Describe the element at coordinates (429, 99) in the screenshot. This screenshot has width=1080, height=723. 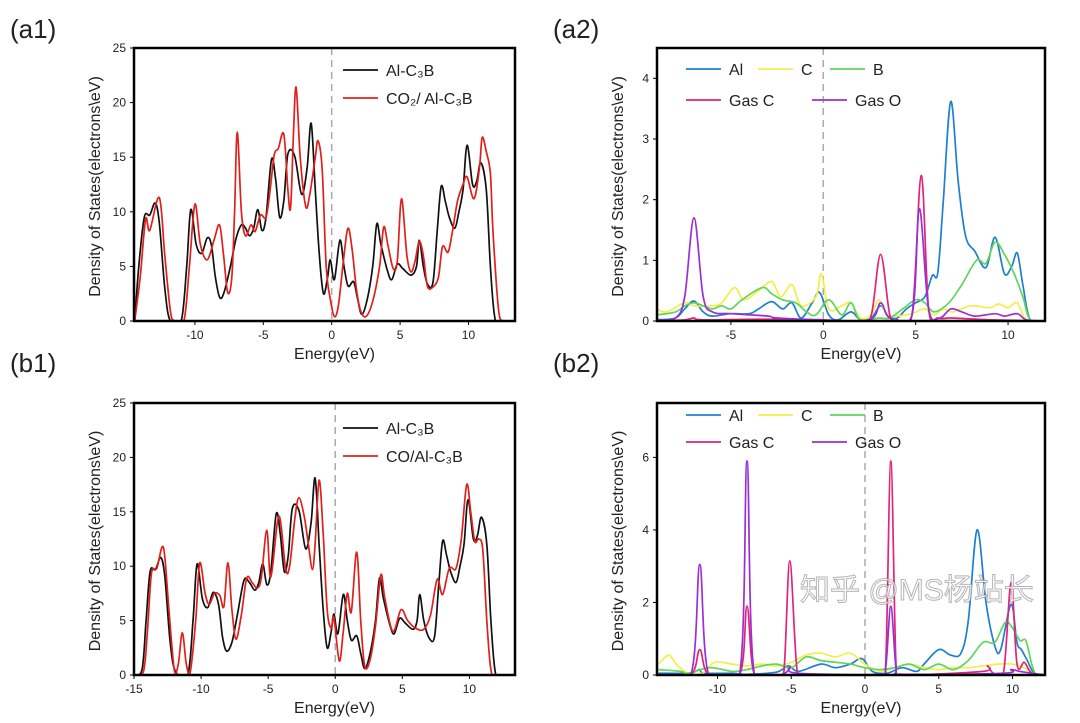
I see `legend-label: CO₂/ Al-C₃B` at that location.